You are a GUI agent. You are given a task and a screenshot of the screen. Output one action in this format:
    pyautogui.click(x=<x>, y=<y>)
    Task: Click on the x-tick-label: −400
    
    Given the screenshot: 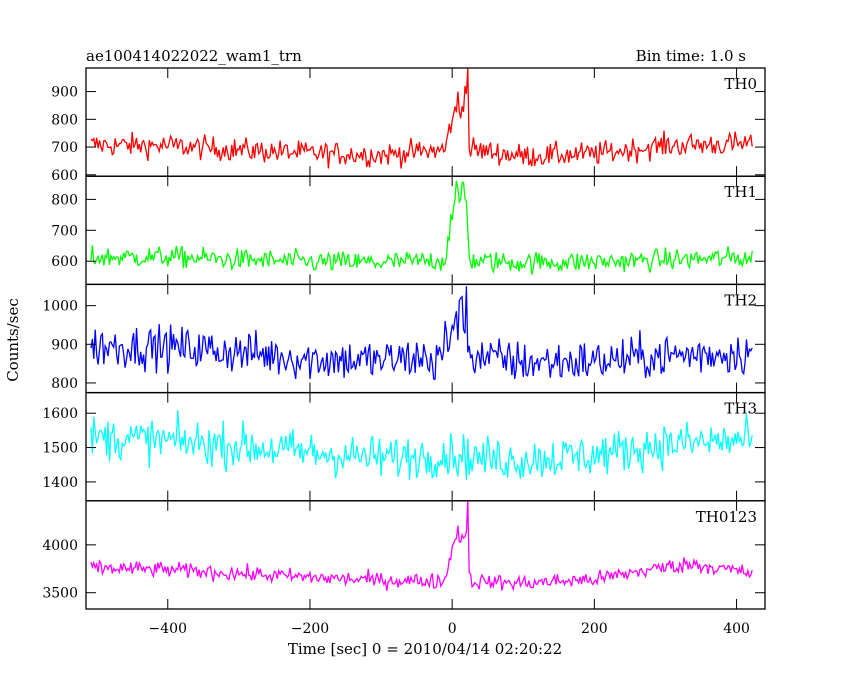 What is the action you would take?
    pyautogui.click(x=168, y=629)
    